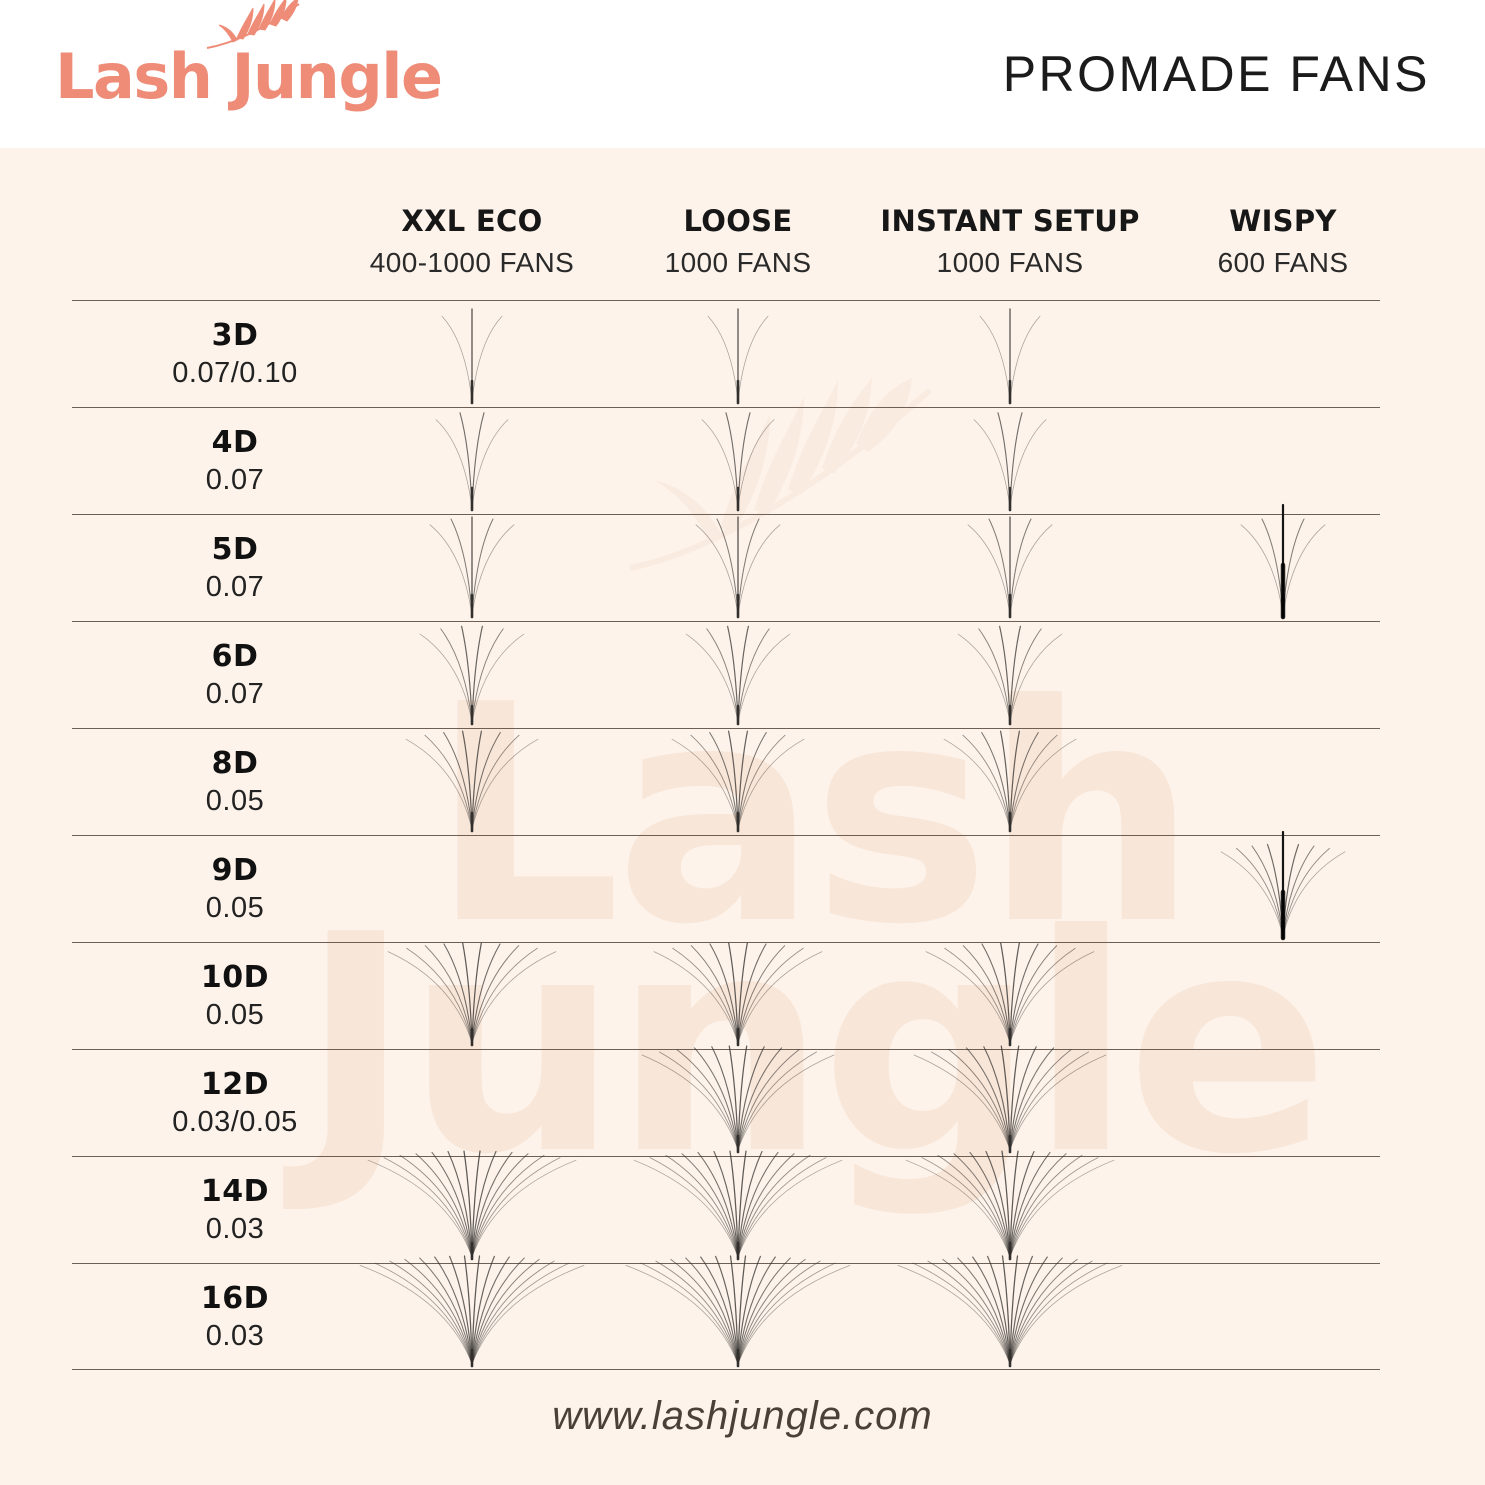 The width and height of the screenshot is (1485, 1485). Describe the element at coordinates (235, 656) in the screenshot. I see `row-volume: 6D` at that location.